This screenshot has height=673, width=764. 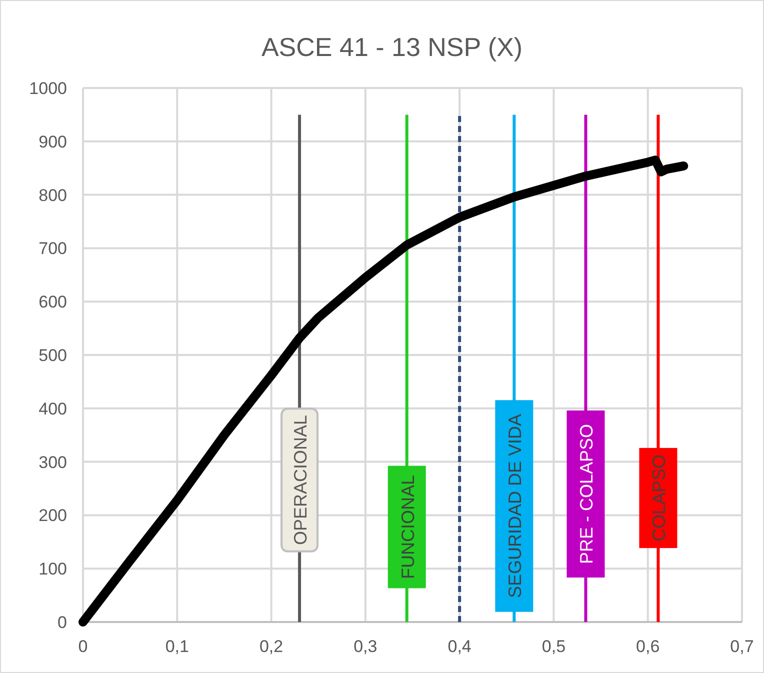 I want to click on x-tick-label: 0, so click(x=83, y=646).